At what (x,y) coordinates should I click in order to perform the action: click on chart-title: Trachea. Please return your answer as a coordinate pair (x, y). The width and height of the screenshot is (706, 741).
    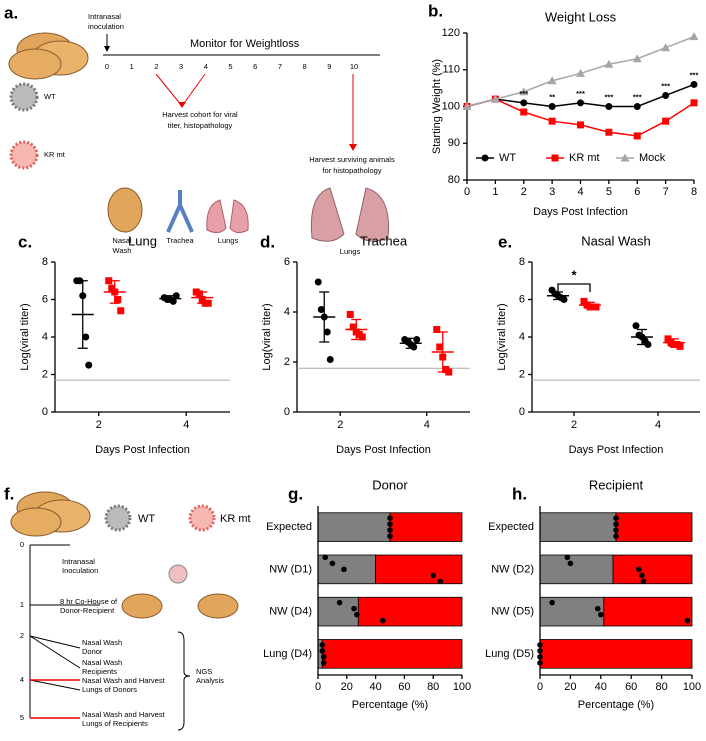
    Looking at the image, I should click on (384, 240).